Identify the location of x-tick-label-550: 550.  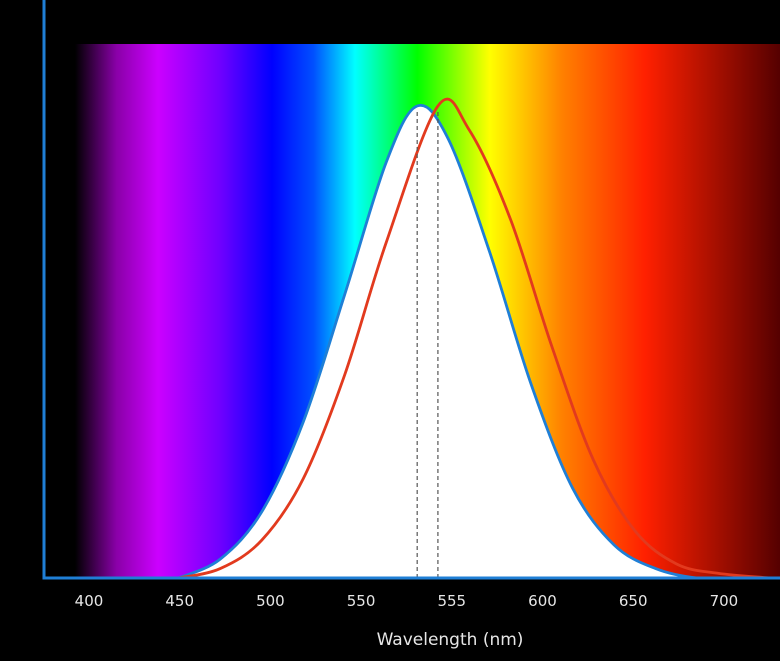
(361, 601).